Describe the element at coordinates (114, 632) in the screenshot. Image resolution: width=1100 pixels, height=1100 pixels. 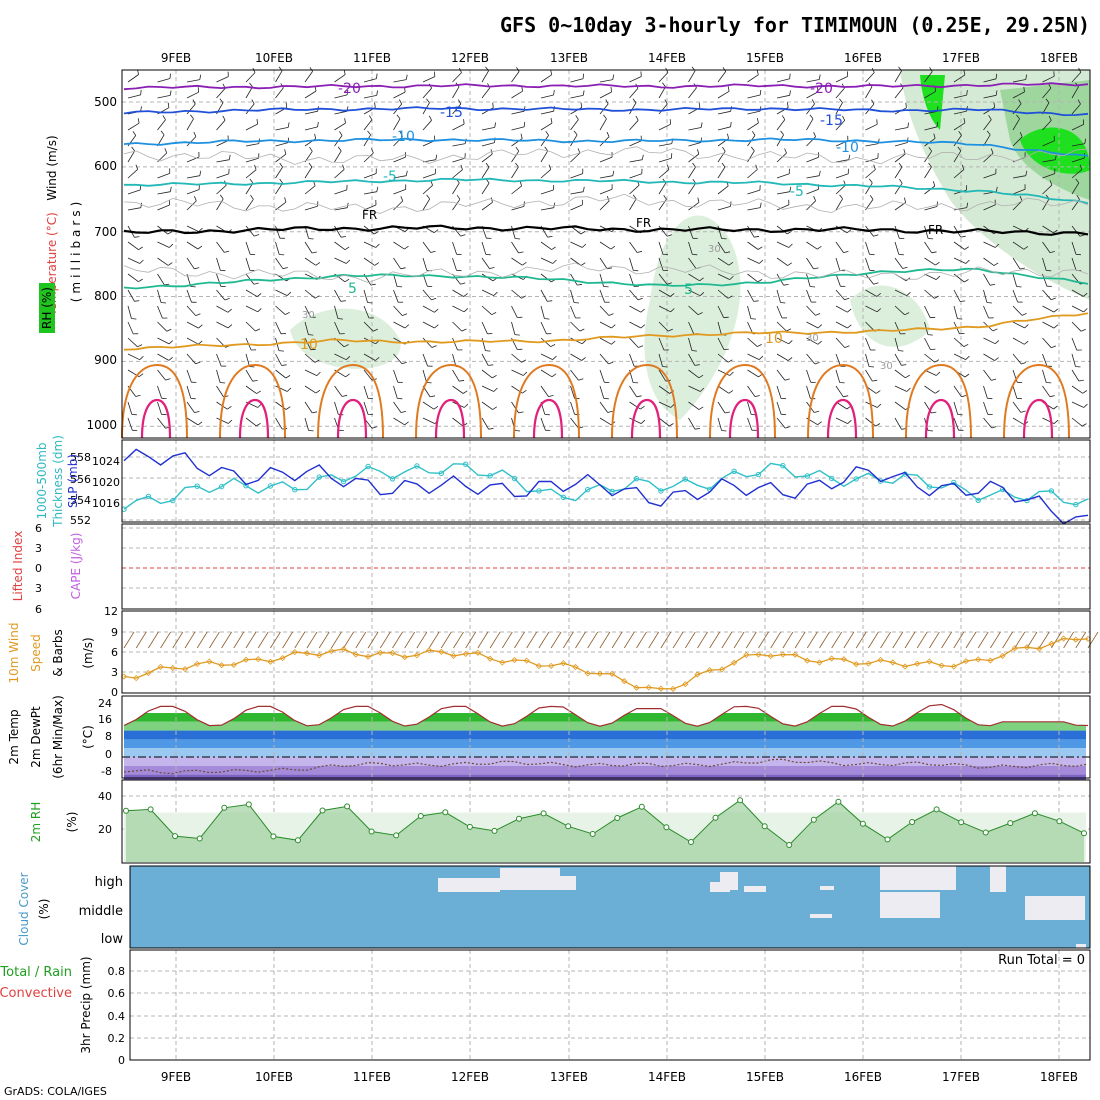
I see `wind-tick: 9` at that location.